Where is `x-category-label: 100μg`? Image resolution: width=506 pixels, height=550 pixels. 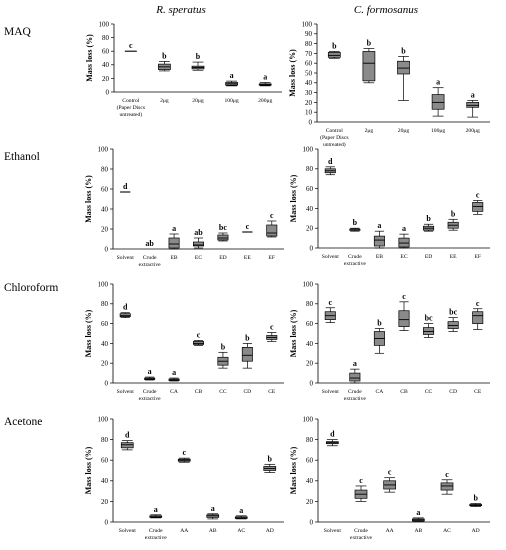 x-category-label: 100μg is located at coordinates (438, 131).